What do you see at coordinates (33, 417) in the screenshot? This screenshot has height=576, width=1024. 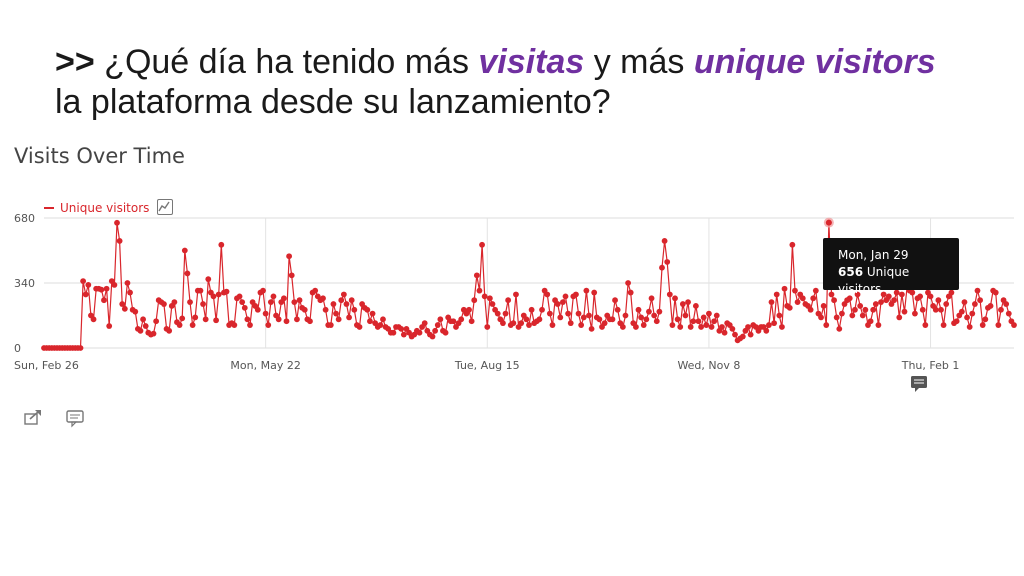 I see `share-export-icon` at bounding box center [33, 417].